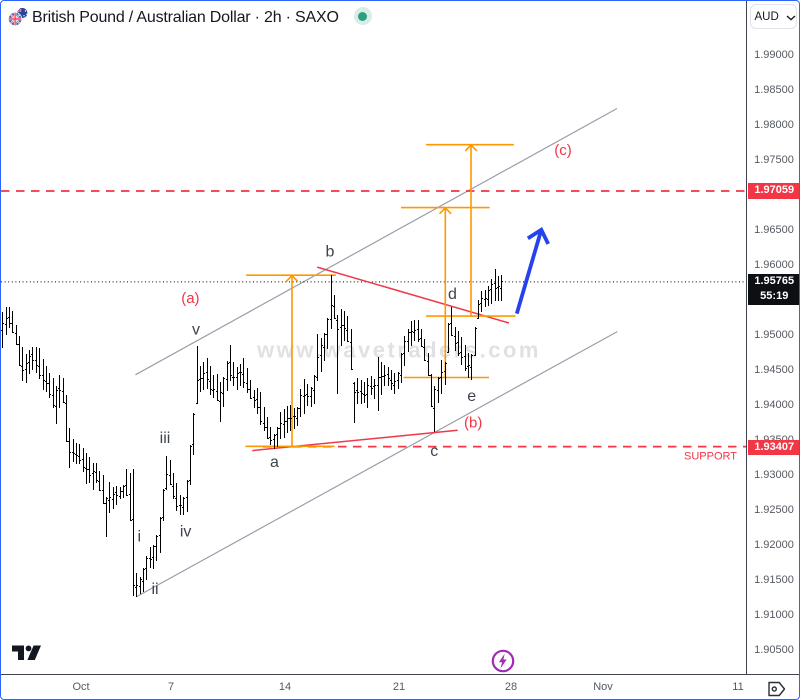 The width and height of the screenshot is (800, 700). Describe the element at coordinates (471, 396) in the screenshot. I see `svg-text: e` at that location.